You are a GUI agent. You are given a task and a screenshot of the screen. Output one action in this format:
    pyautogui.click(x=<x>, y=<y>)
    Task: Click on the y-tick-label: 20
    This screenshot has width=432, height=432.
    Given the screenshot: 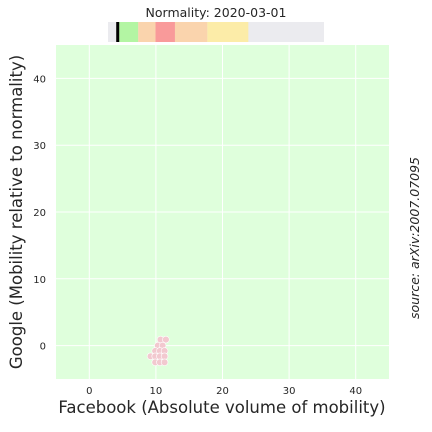 What is the action you would take?
    pyautogui.click(x=39, y=213)
    